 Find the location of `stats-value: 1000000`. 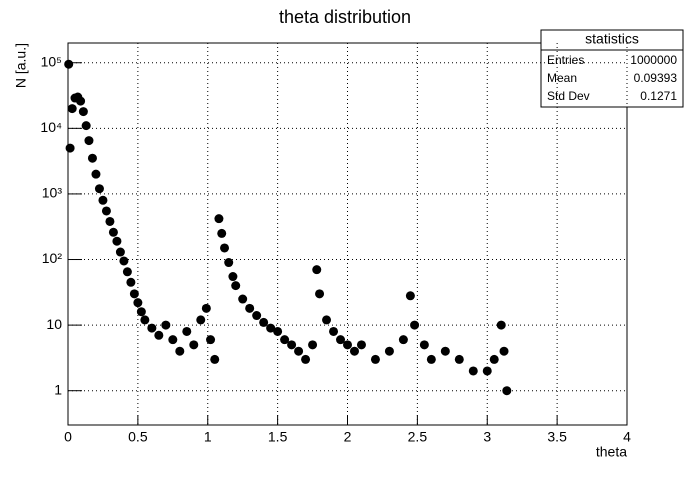

stats-value: 1000000 is located at coordinates (653, 60).